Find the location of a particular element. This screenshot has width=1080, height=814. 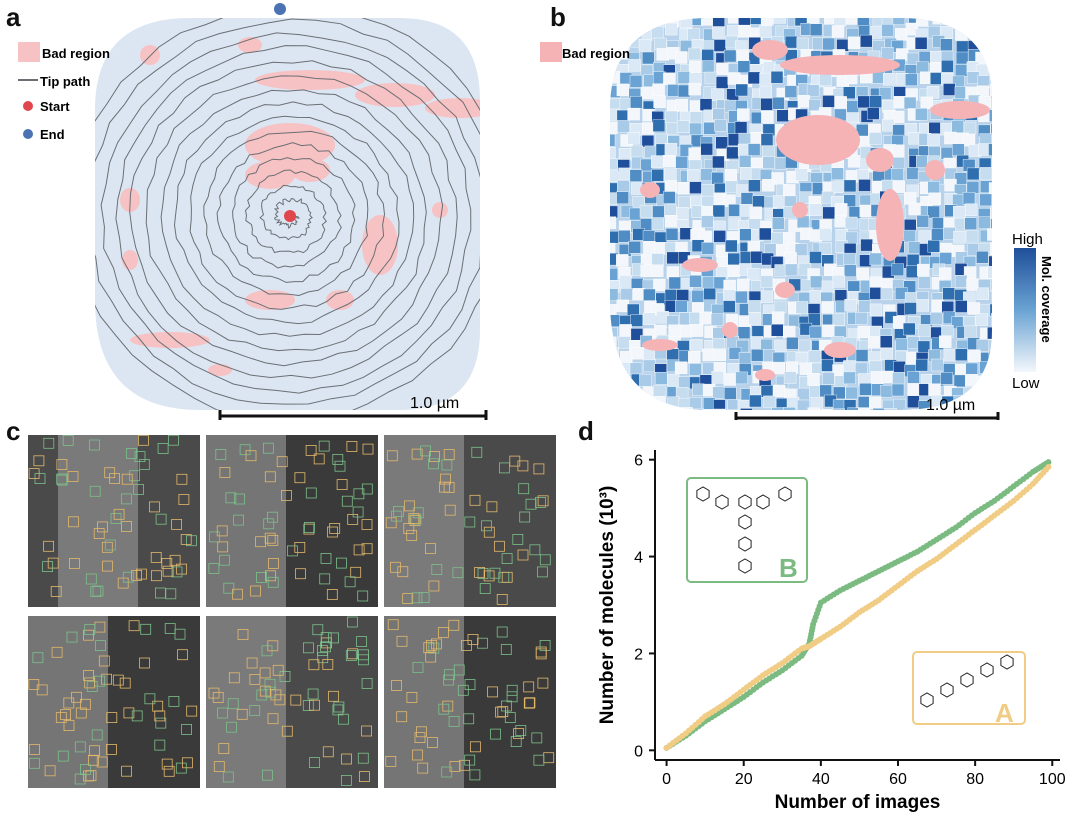

x-tick-label: 0 is located at coordinates (666, 779).